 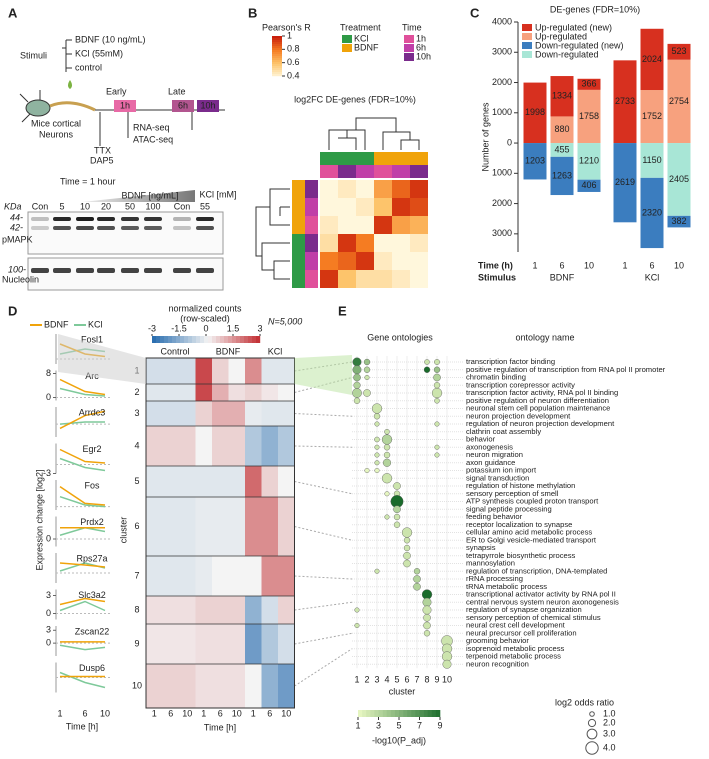 I want to click on legend-title: Pearson's R, so click(x=286, y=27).